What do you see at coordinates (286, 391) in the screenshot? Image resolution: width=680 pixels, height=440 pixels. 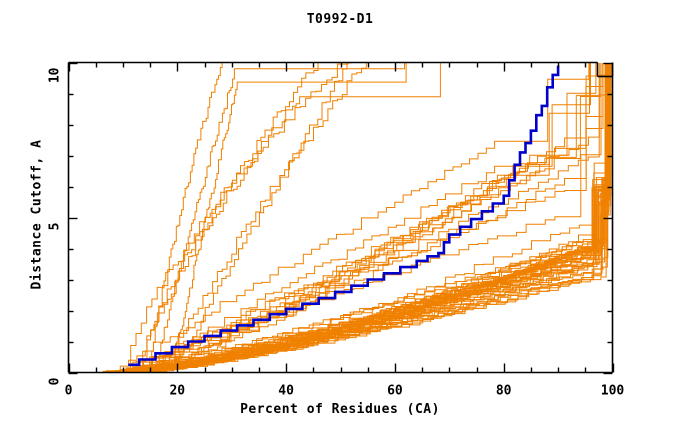 I see `svg-text: 40` at bounding box center [286, 391].